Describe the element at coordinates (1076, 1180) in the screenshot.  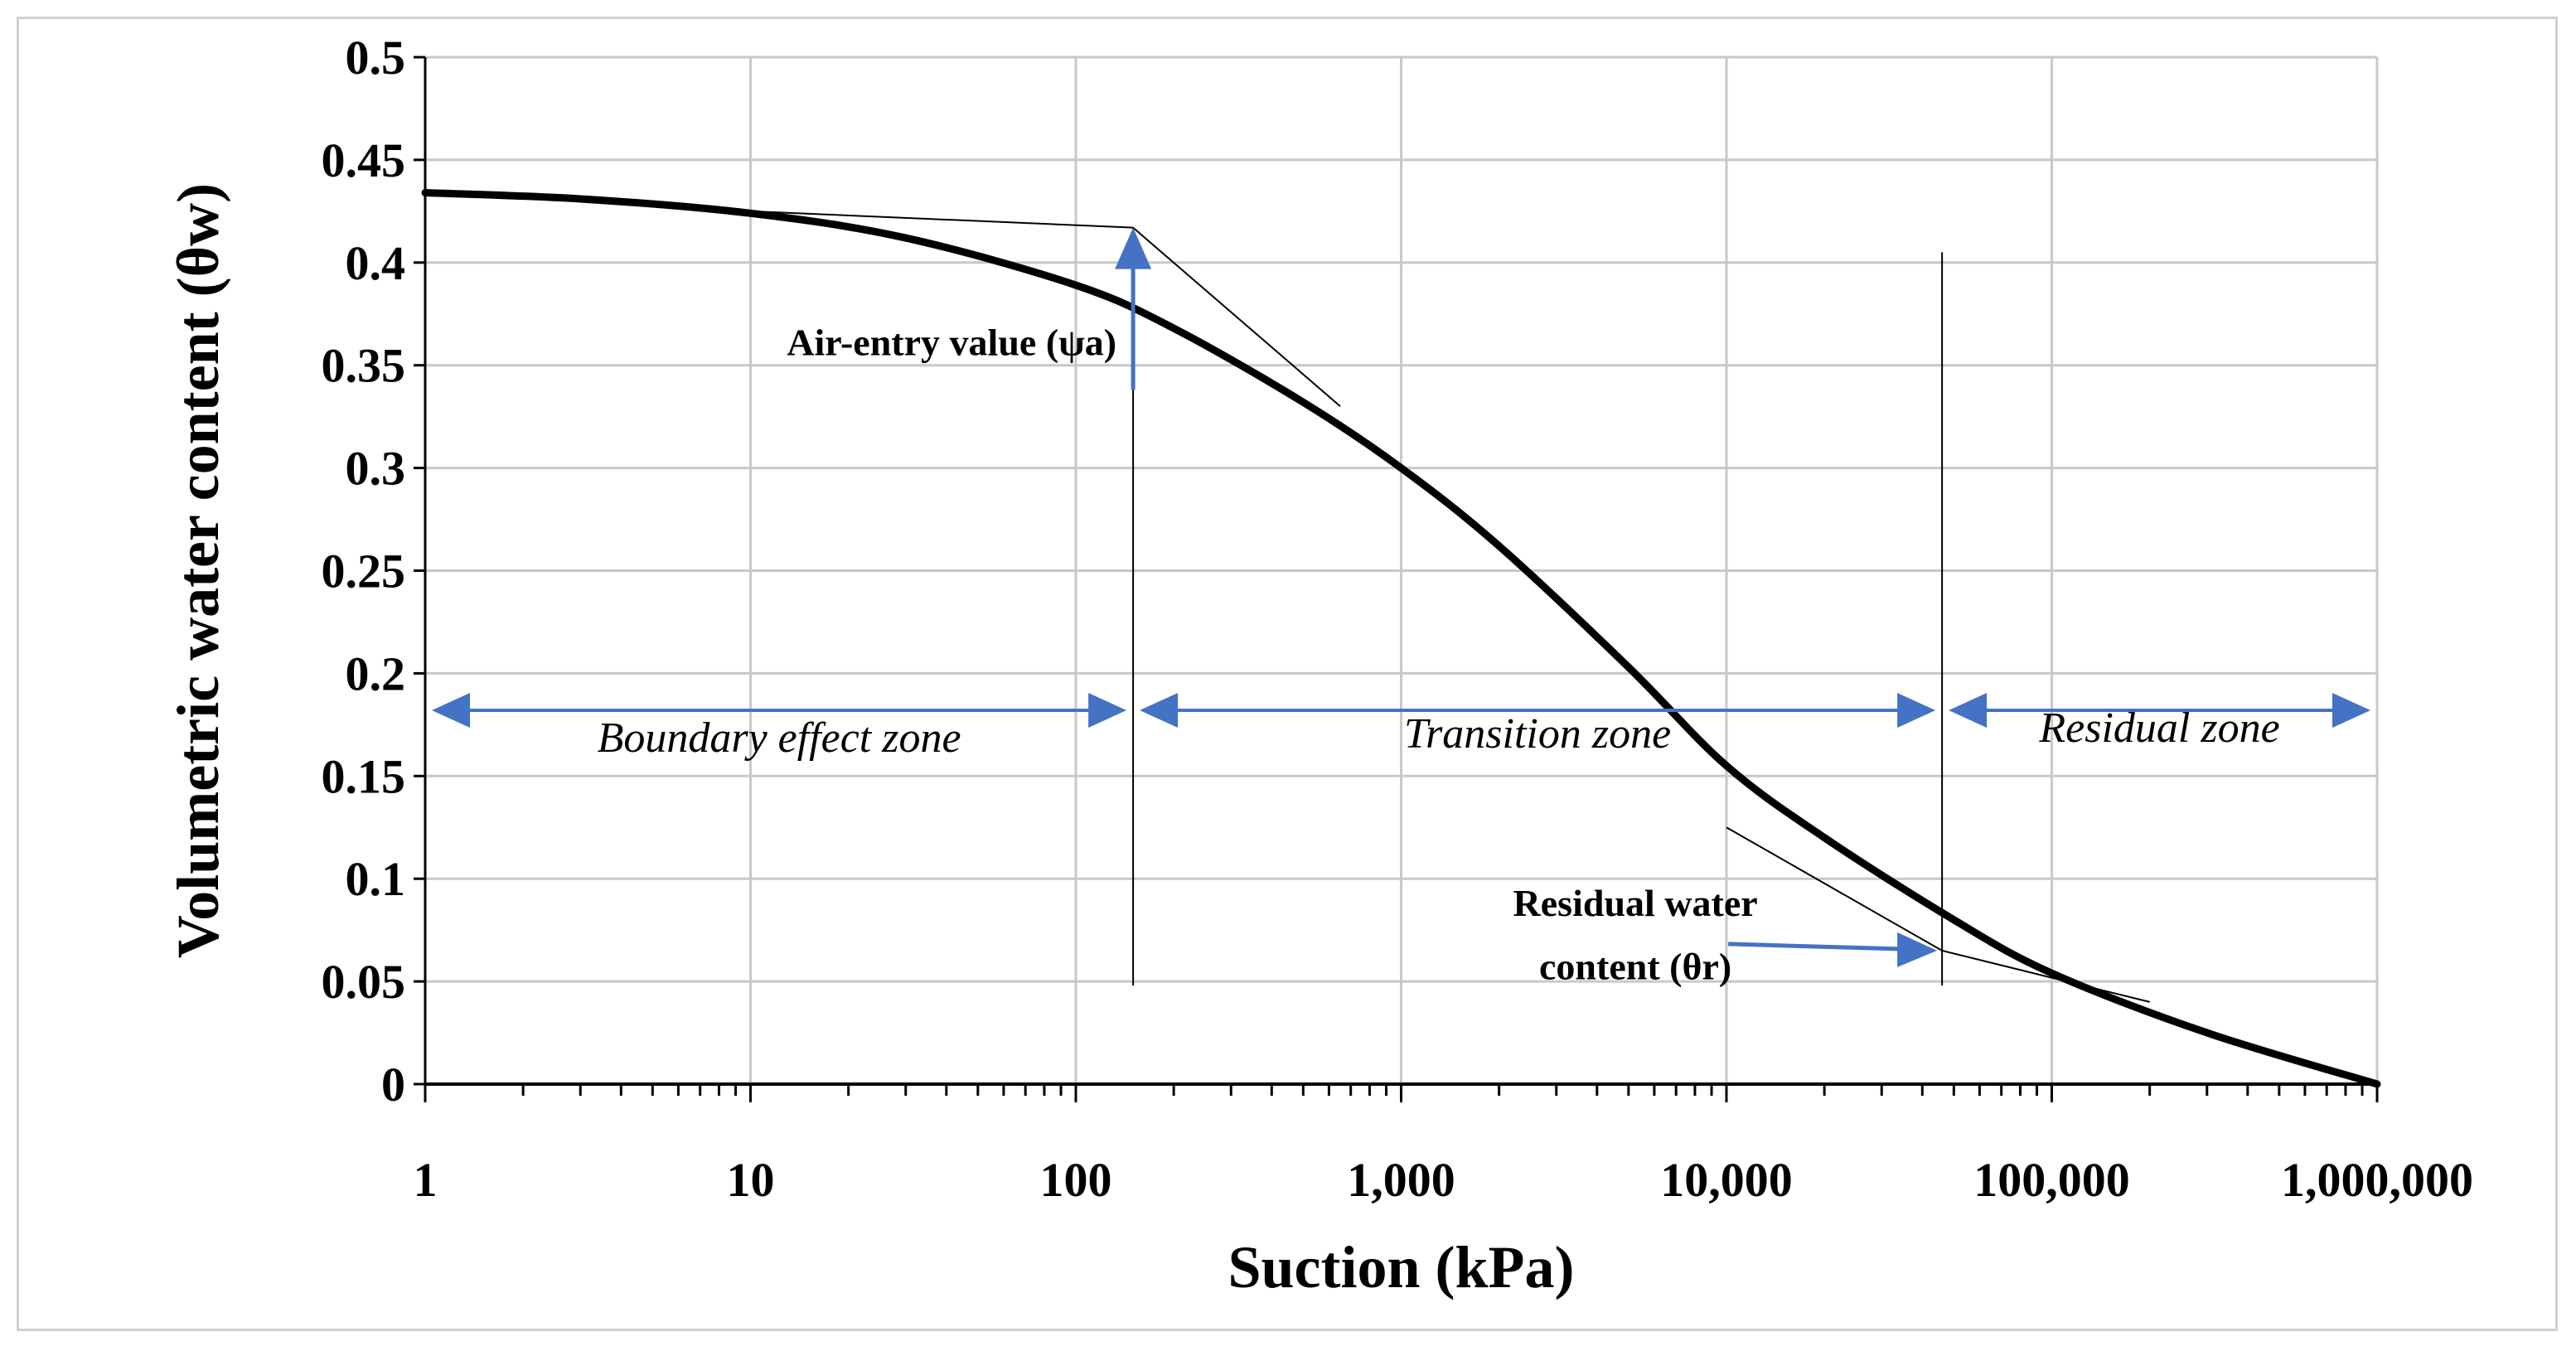
I see `x-tick-label: 100` at that location.